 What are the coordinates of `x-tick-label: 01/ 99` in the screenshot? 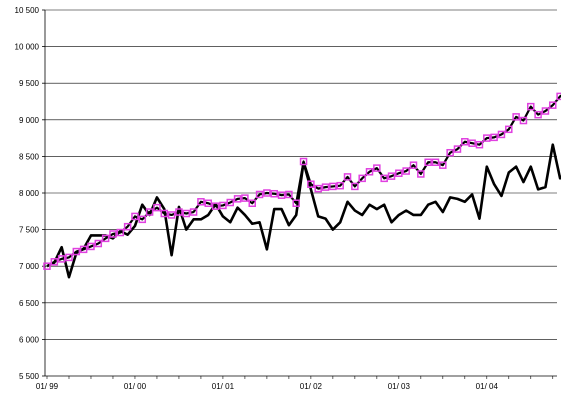 It's located at (47, 386).